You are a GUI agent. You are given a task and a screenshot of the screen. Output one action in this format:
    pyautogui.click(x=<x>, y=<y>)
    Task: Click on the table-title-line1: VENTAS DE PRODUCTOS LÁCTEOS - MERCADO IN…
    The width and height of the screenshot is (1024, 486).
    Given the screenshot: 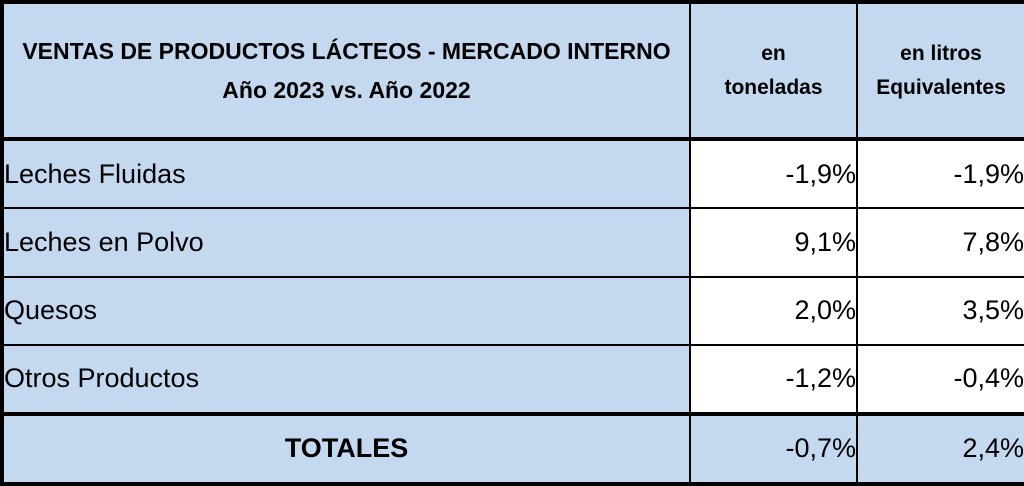 What is the action you would take?
    pyautogui.click(x=346, y=50)
    